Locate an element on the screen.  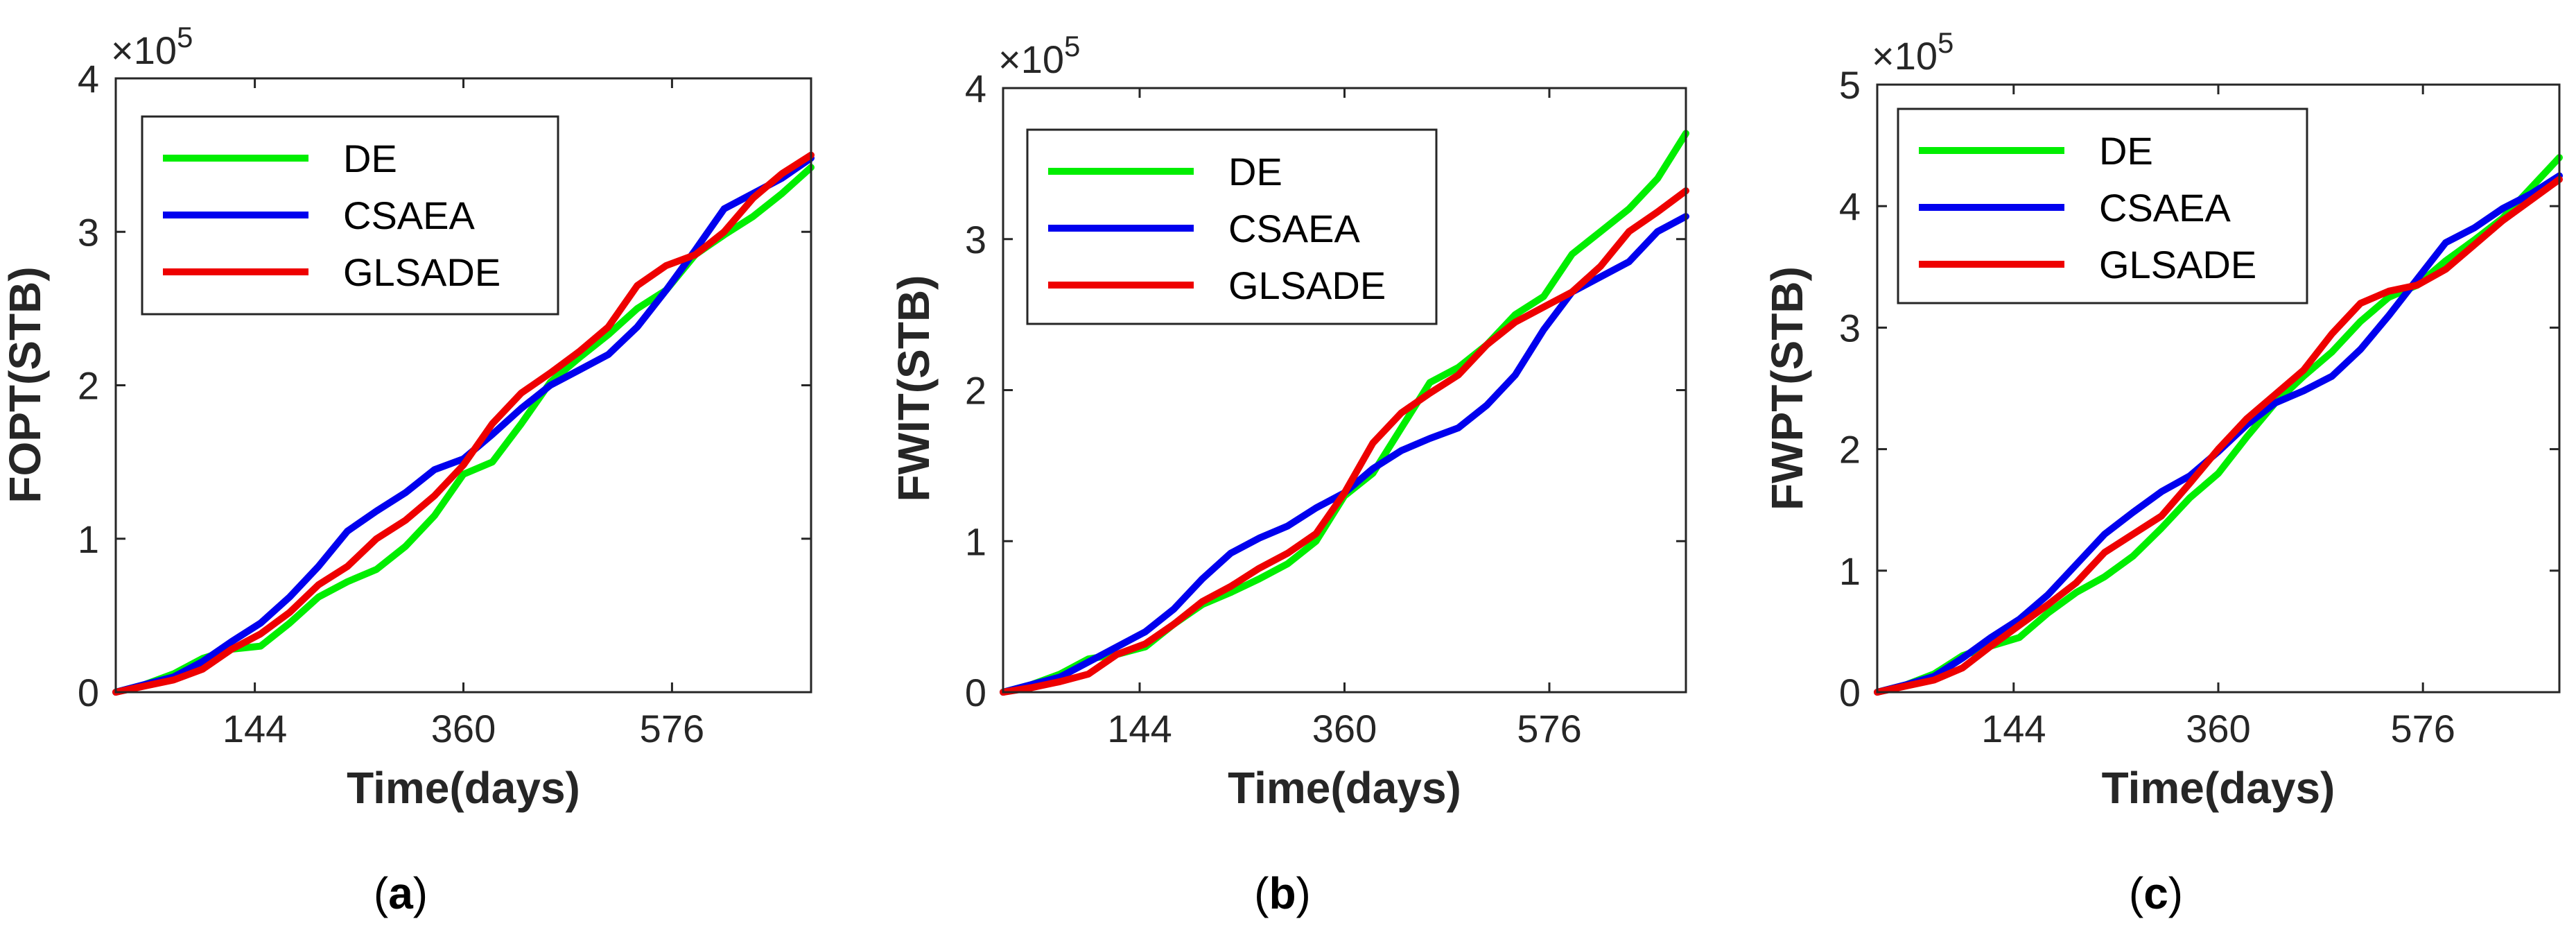
y-axis-title: FWIT(STB) is located at coordinates (914, 388).